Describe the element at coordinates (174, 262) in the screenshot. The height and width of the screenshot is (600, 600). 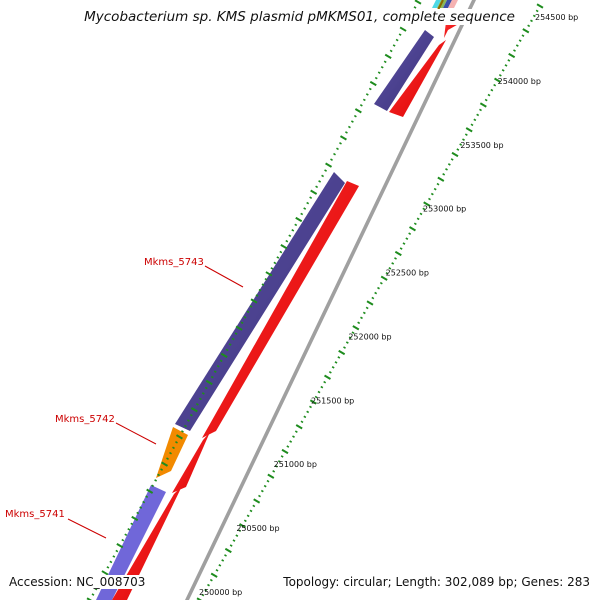
I see `gene-label-mkms-5743: Mkms_5743` at that location.